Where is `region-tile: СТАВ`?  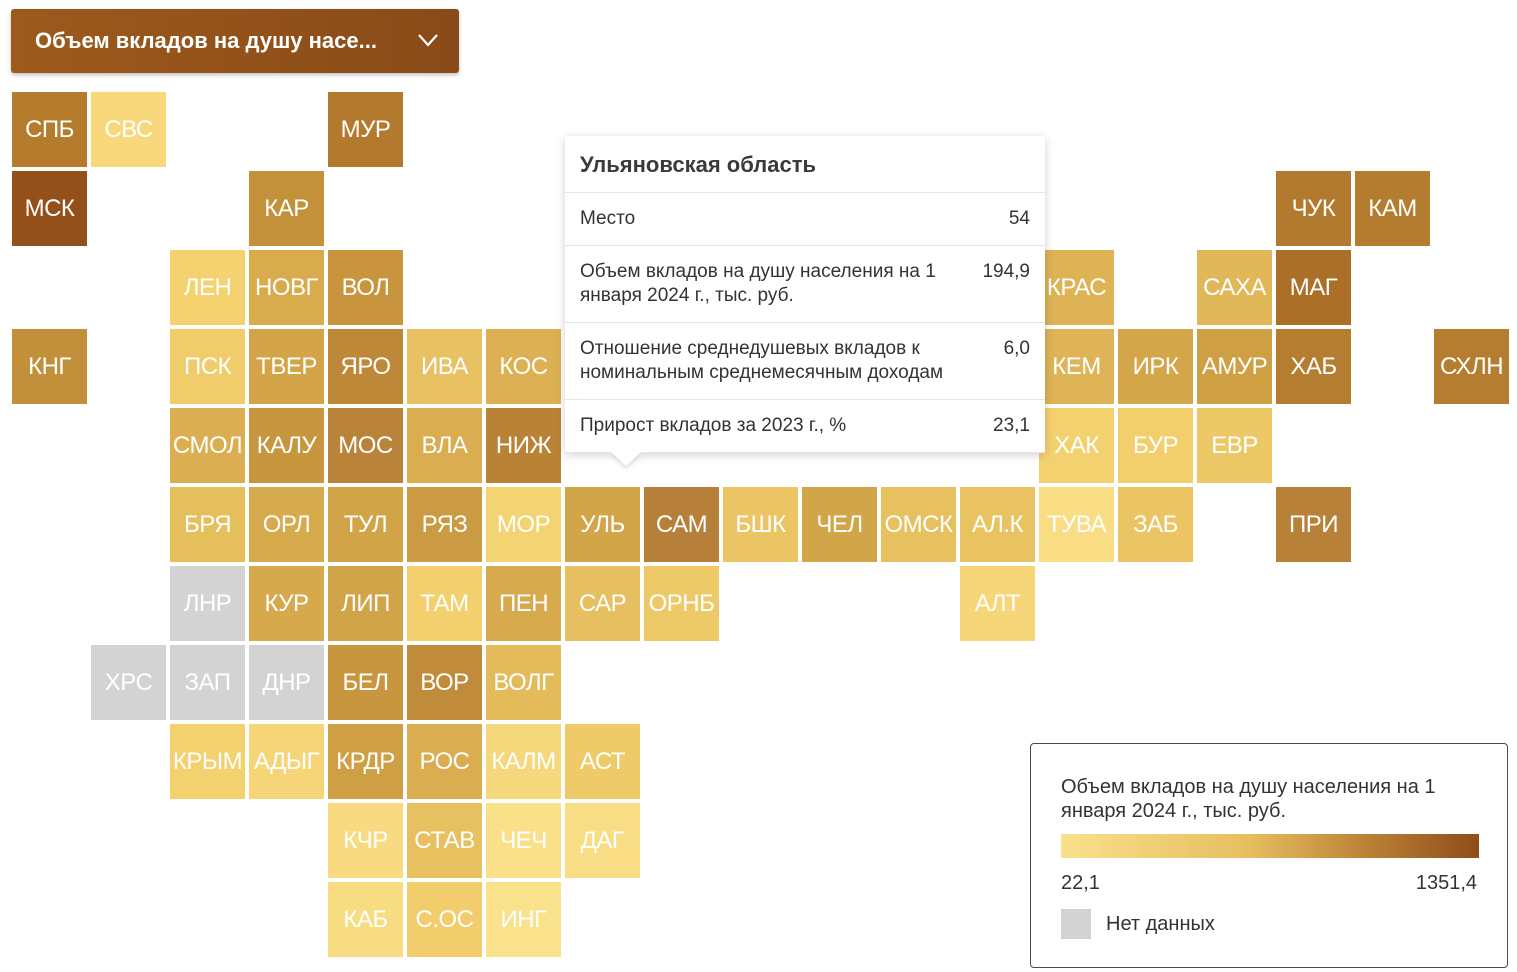 region-tile: СТАВ is located at coordinates (444, 840).